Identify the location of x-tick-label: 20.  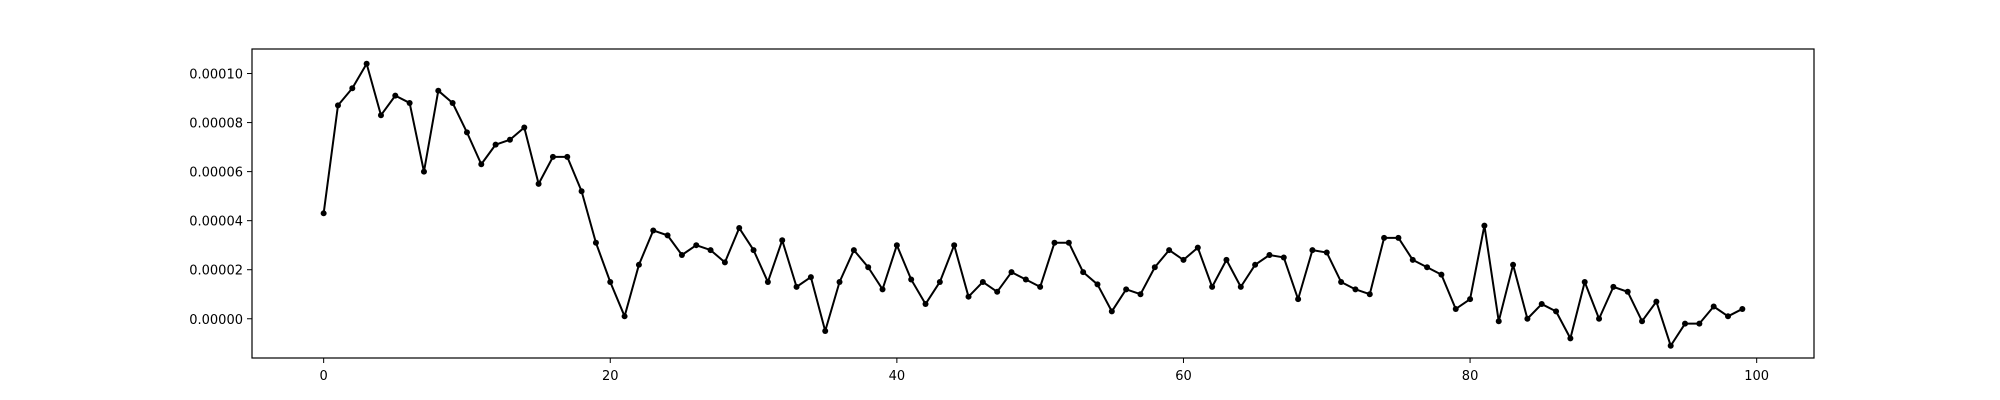
(610, 376).